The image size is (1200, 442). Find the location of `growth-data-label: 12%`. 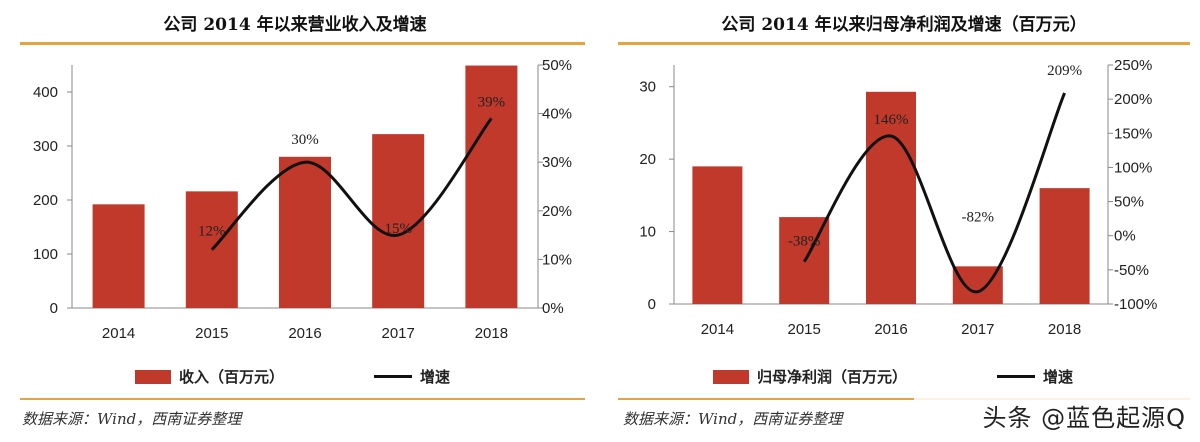

growth-data-label: 12% is located at coordinates (212, 232).